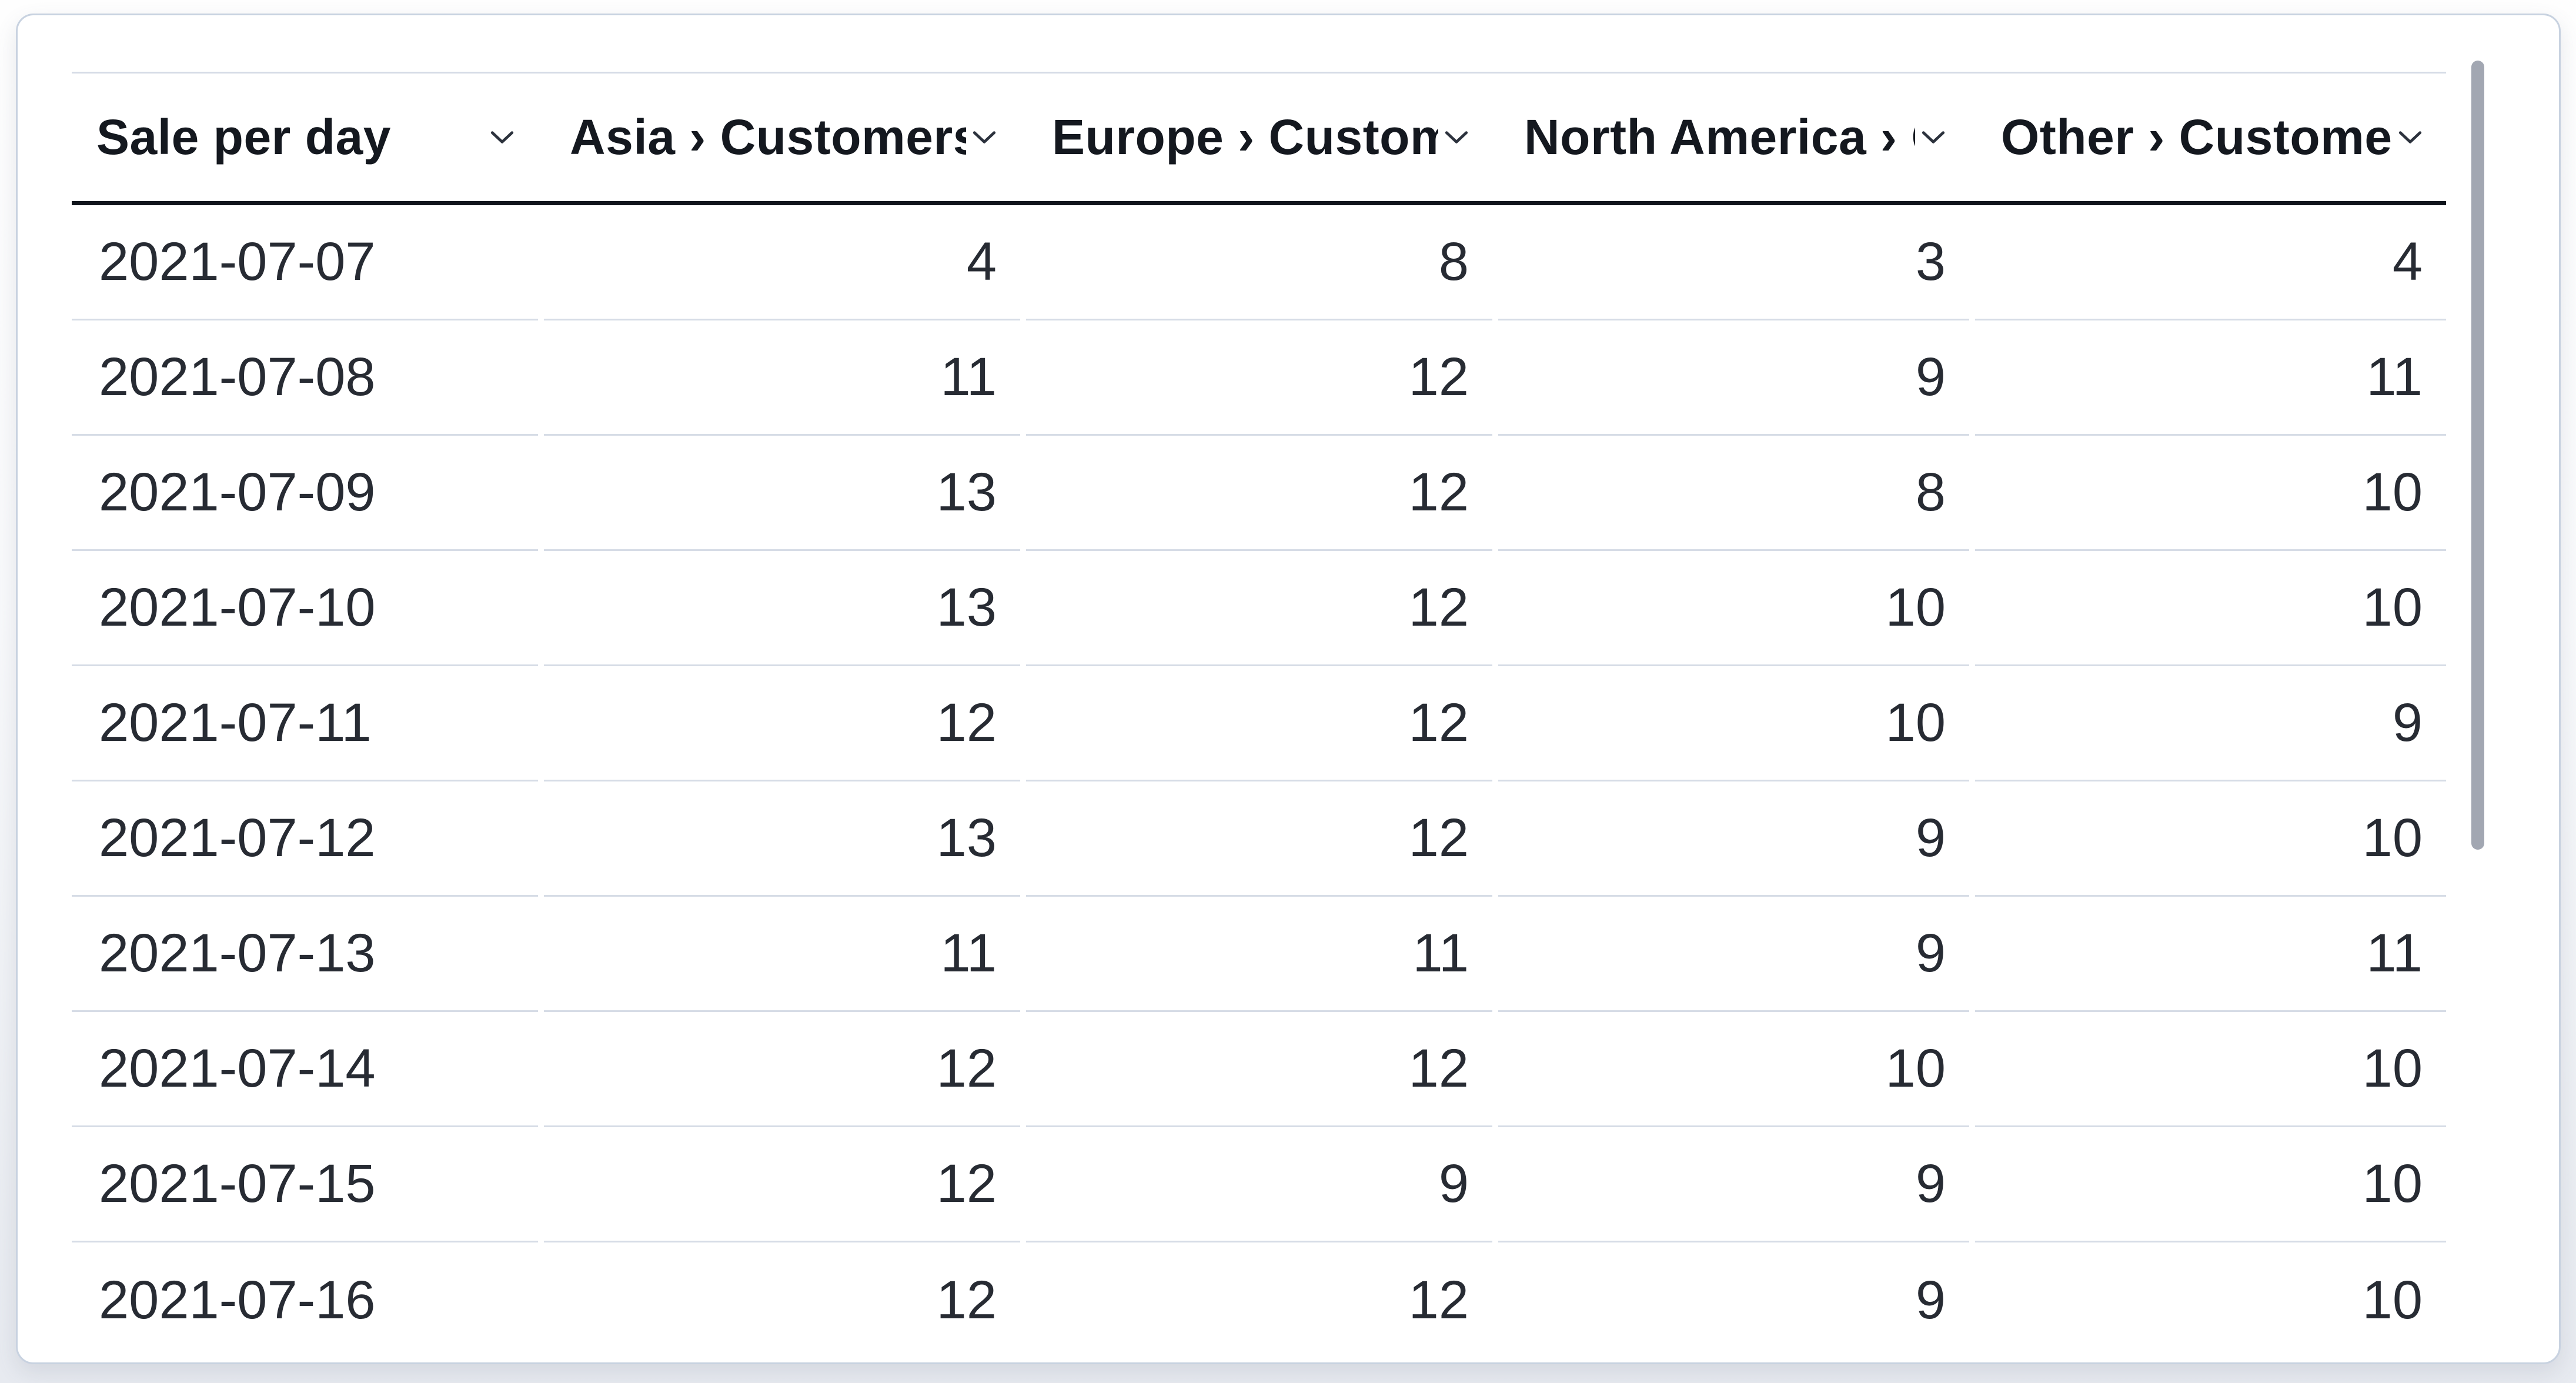 The image size is (2576, 1383). Describe the element at coordinates (2477, 455) in the screenshot. I see `vertical-scrollbar-thumb` at that location.